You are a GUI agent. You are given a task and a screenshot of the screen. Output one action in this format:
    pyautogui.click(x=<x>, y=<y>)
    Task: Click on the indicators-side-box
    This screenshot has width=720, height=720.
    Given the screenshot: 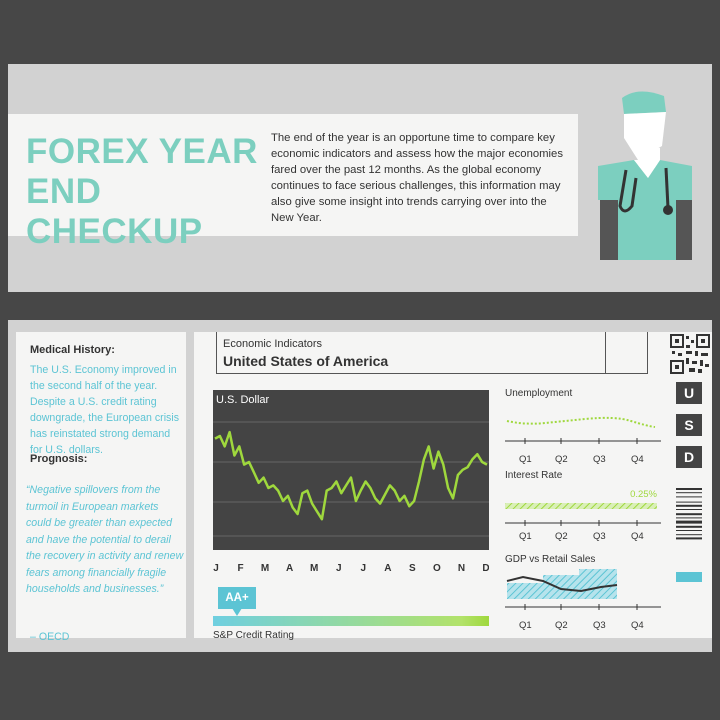 What is the action you would take?
    pyautogui.click(x=627, y=353)
    